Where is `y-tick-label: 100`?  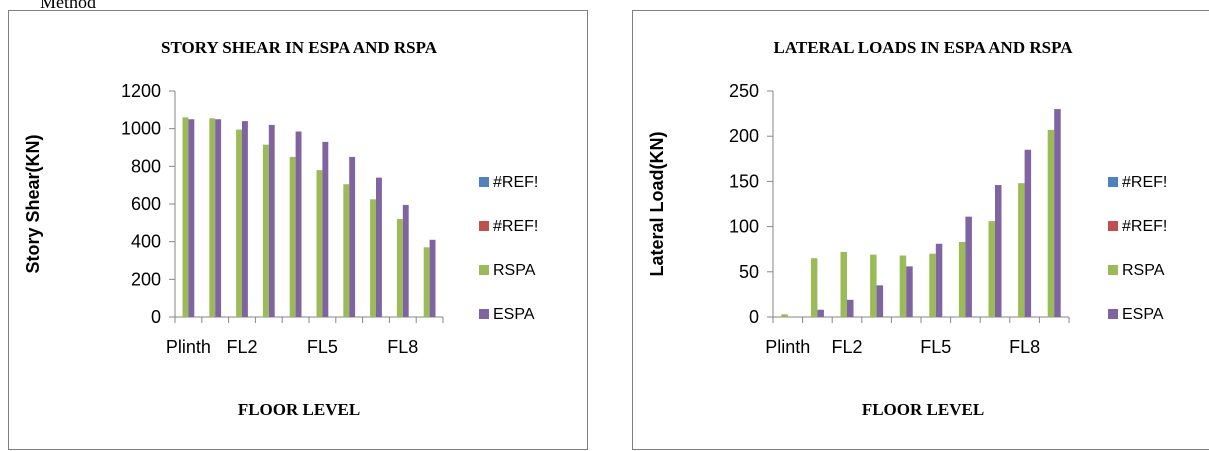 y-tick-label: 100 is located at coordinates (744, 227).